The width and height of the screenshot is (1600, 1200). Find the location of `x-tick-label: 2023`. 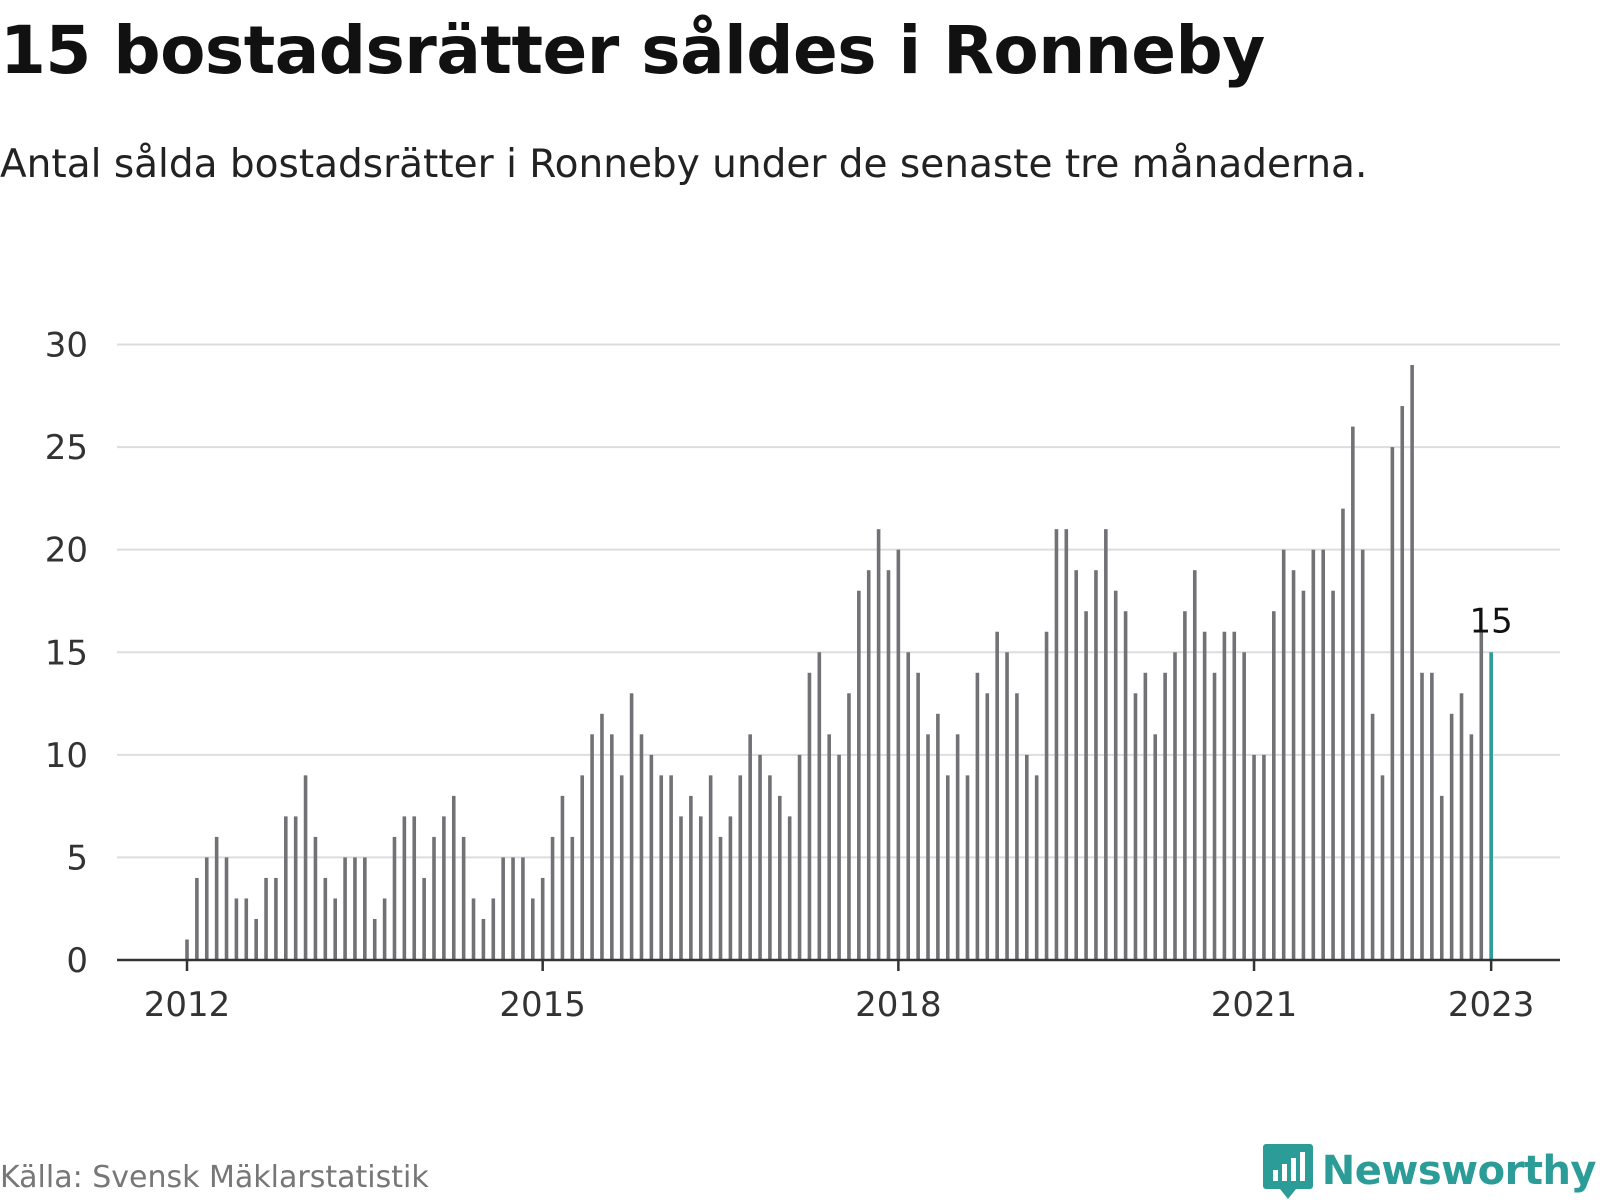

x-tick-label: 2023 is located at coordinates (1491, 1005).